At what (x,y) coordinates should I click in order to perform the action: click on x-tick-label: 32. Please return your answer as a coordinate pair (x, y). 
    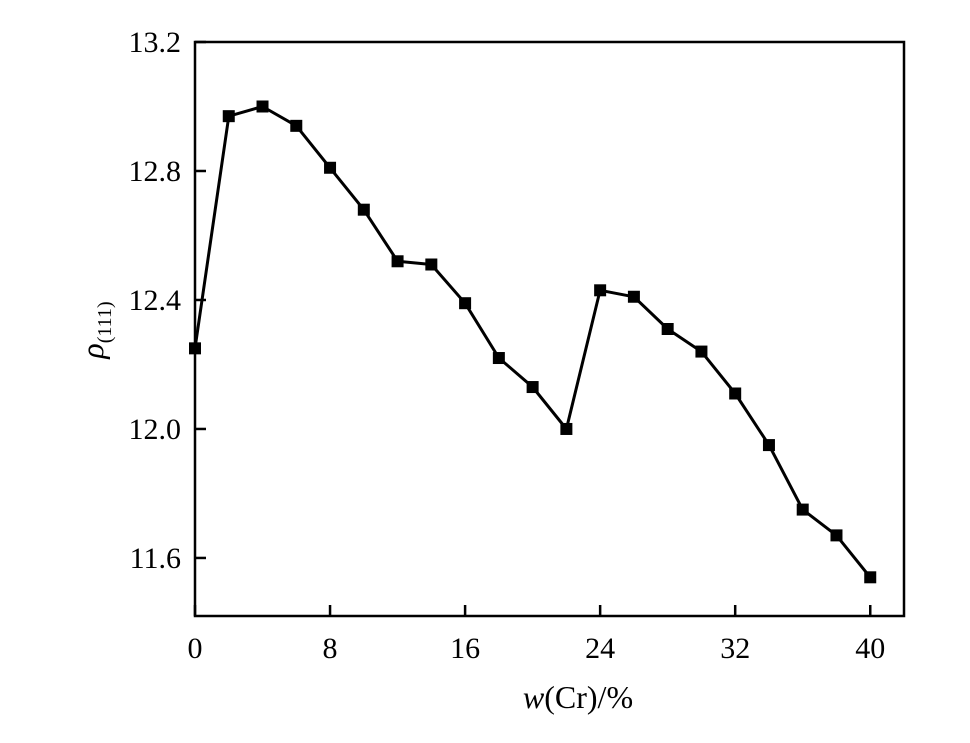
    Looking at the image, I should click on (735, 648).